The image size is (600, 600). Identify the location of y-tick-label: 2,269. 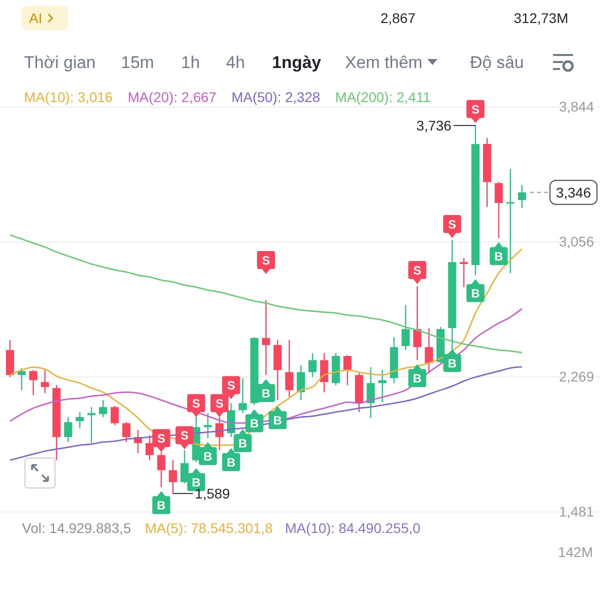
(576, 376).